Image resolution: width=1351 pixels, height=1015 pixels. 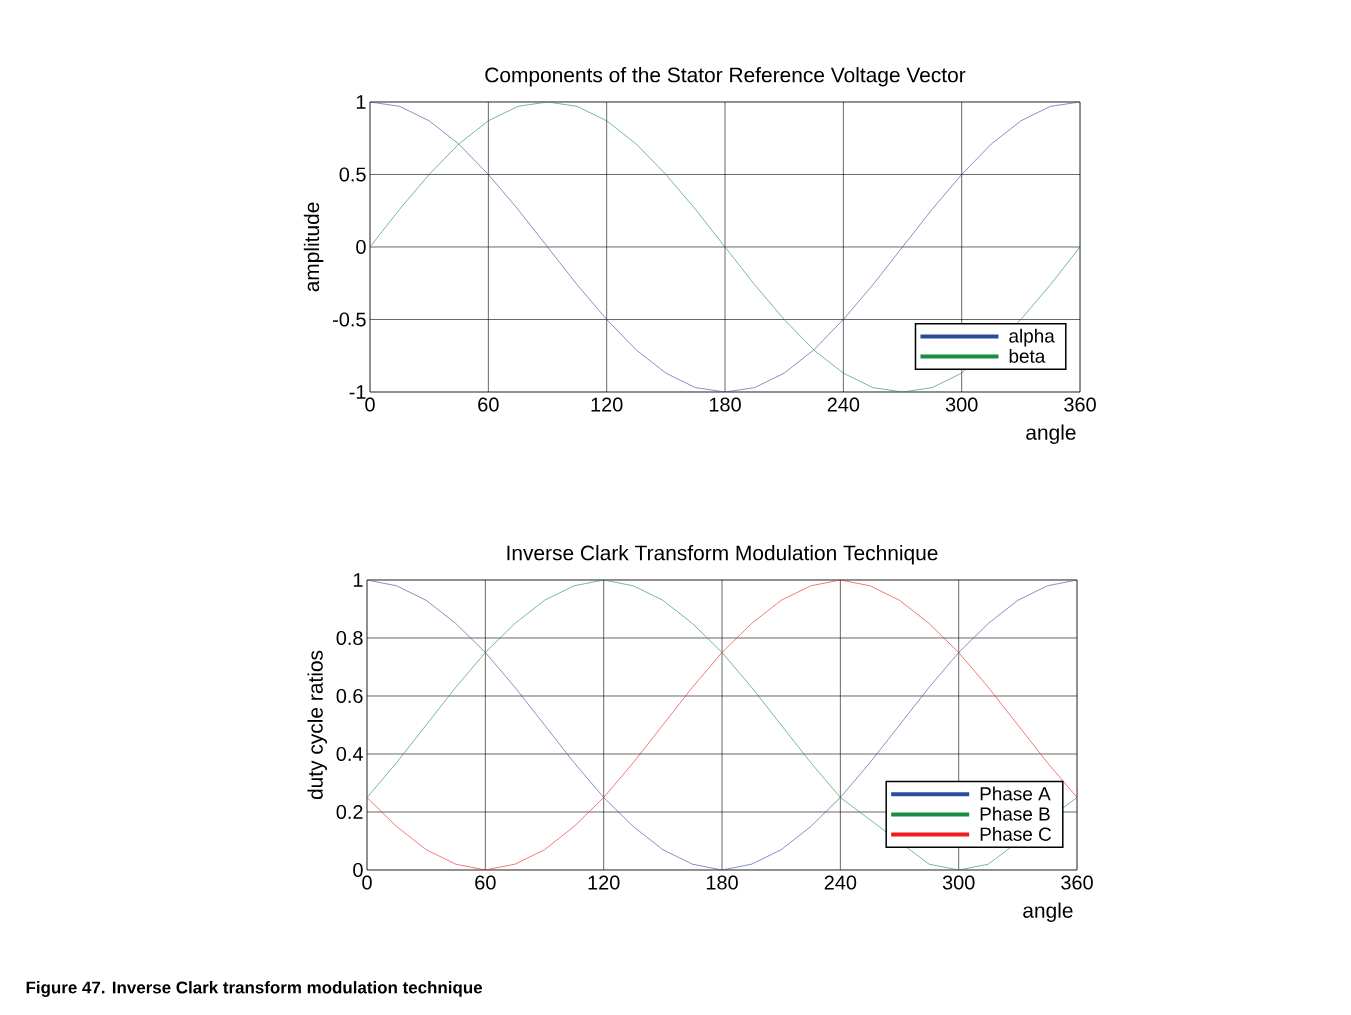 What do you see at coordinates (254, 989) in the screenshot?
I see `caption: Figure 47. Inverse Clark transform modulation technique` at bounding box center [254, 989].